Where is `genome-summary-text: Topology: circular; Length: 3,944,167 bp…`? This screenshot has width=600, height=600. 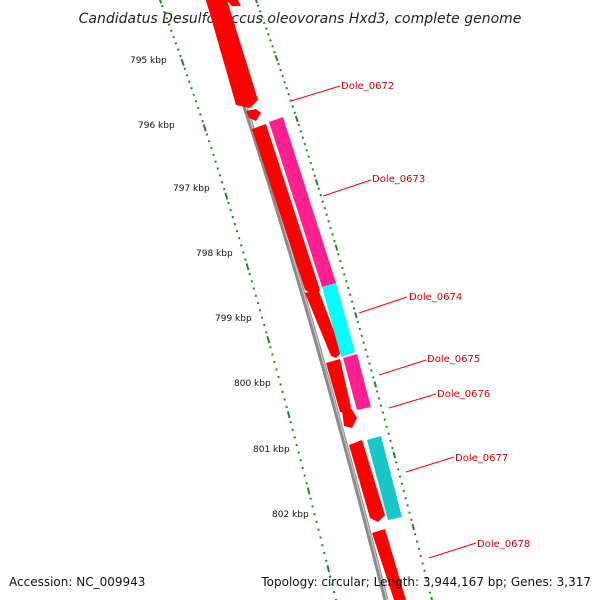
genome-summary-text: Topology: circular; Length: 3,944,167 bp… is located at coordinates (425, 582).